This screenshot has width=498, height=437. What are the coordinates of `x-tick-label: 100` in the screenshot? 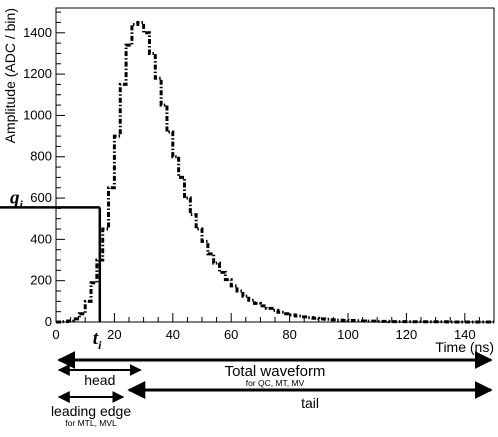 It's located at (348, 334).